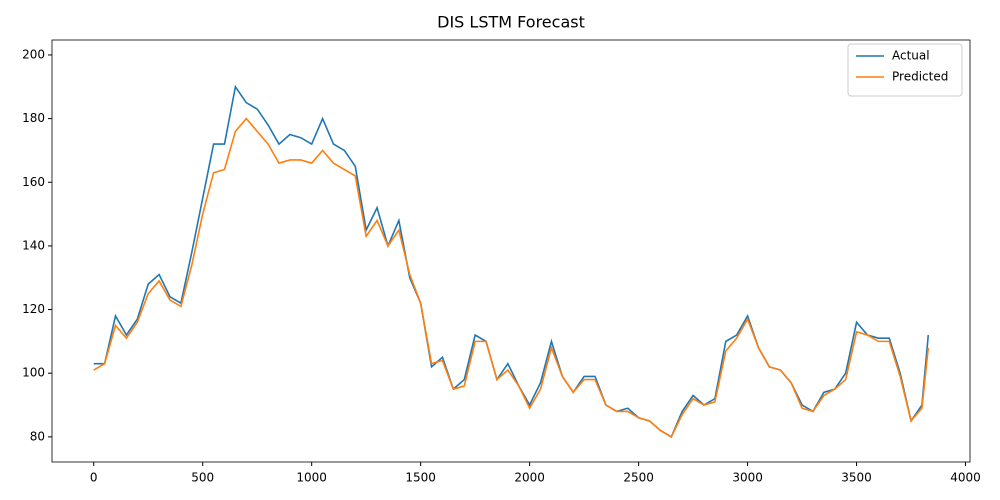 Image resolution: width=1000 pixels, height=500 pixels. What do you see at coordinates (311, 478) in the screenshot?
I see `x-tick-label: 1000` at bounding box center [311, 478].